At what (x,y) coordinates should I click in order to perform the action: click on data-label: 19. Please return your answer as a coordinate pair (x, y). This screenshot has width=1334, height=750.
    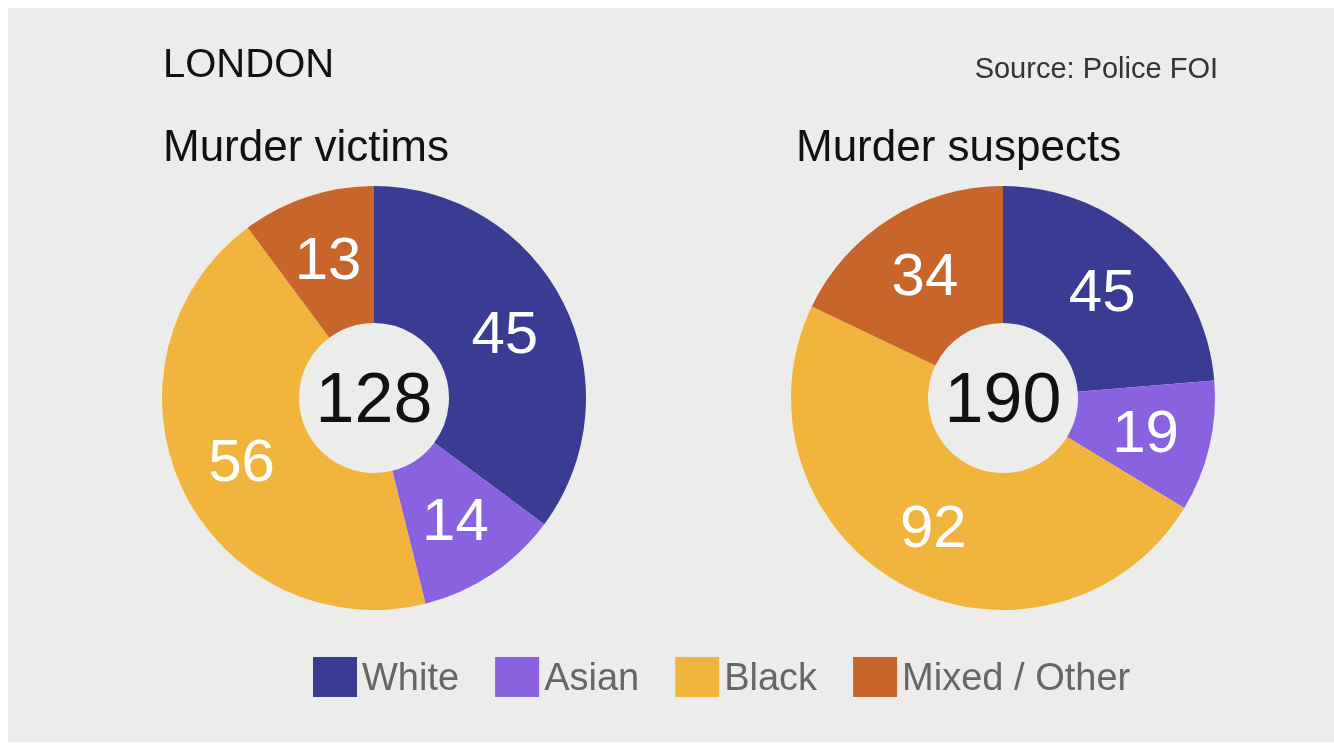
    Looking at the image, I should click on (1145, 432).